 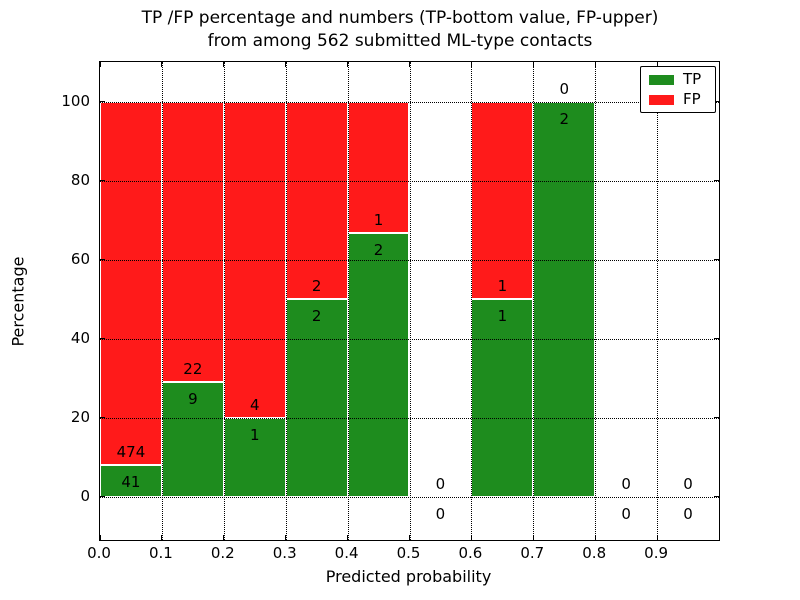 What do you see at coordinates (682, 99) in the screenshot?
I see `legend-entry-fp: FP` at bounding box center [682, 99].